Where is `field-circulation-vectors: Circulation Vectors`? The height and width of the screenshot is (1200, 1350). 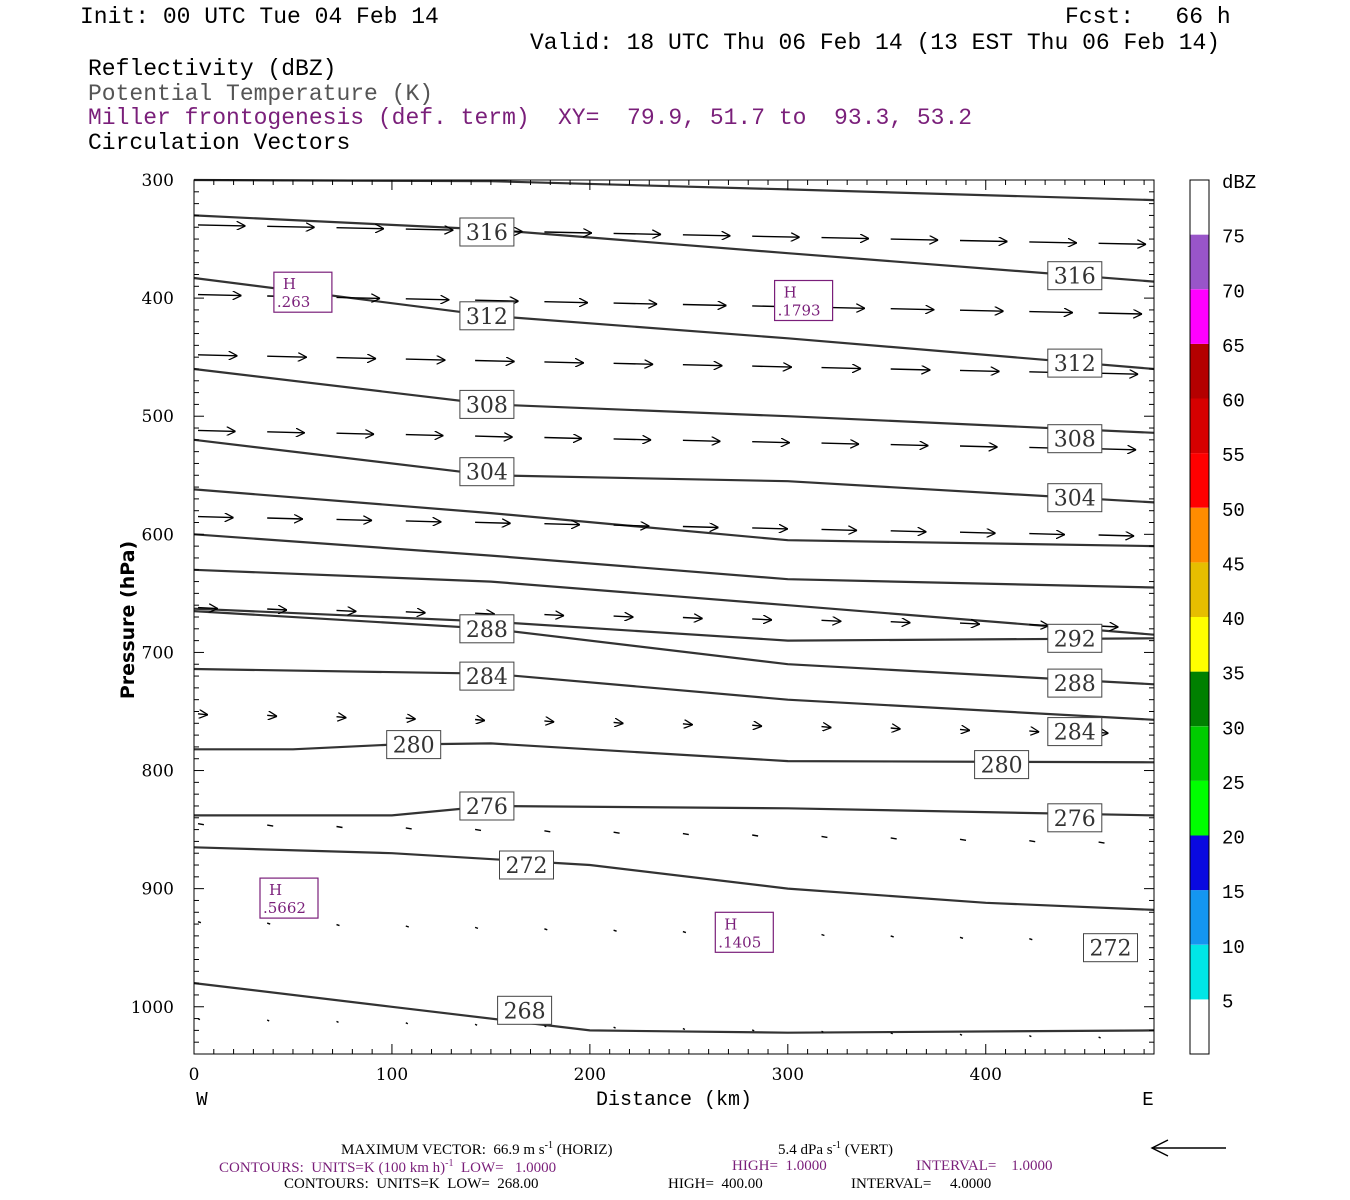 field-circulation-vectors: Circulation Vectors is located at coordinates (219, 143).